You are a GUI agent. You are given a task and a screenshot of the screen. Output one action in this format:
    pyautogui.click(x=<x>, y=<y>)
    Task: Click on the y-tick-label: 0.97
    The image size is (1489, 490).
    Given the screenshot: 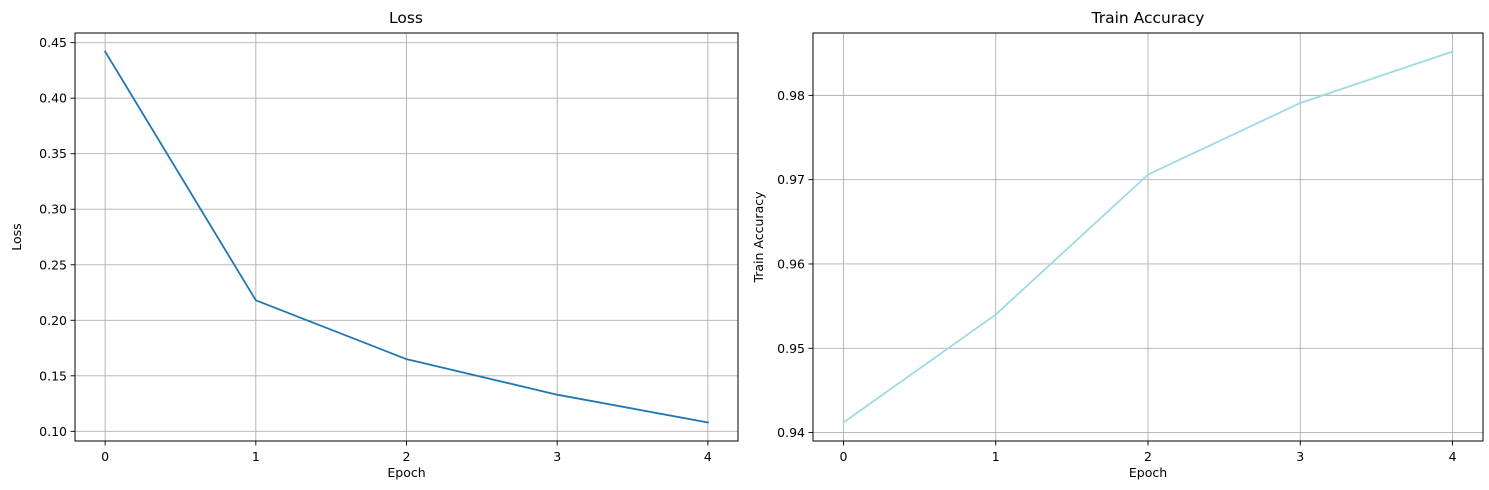 What is the action you would take?
    pyautogui.click(x=791, y=179)
    